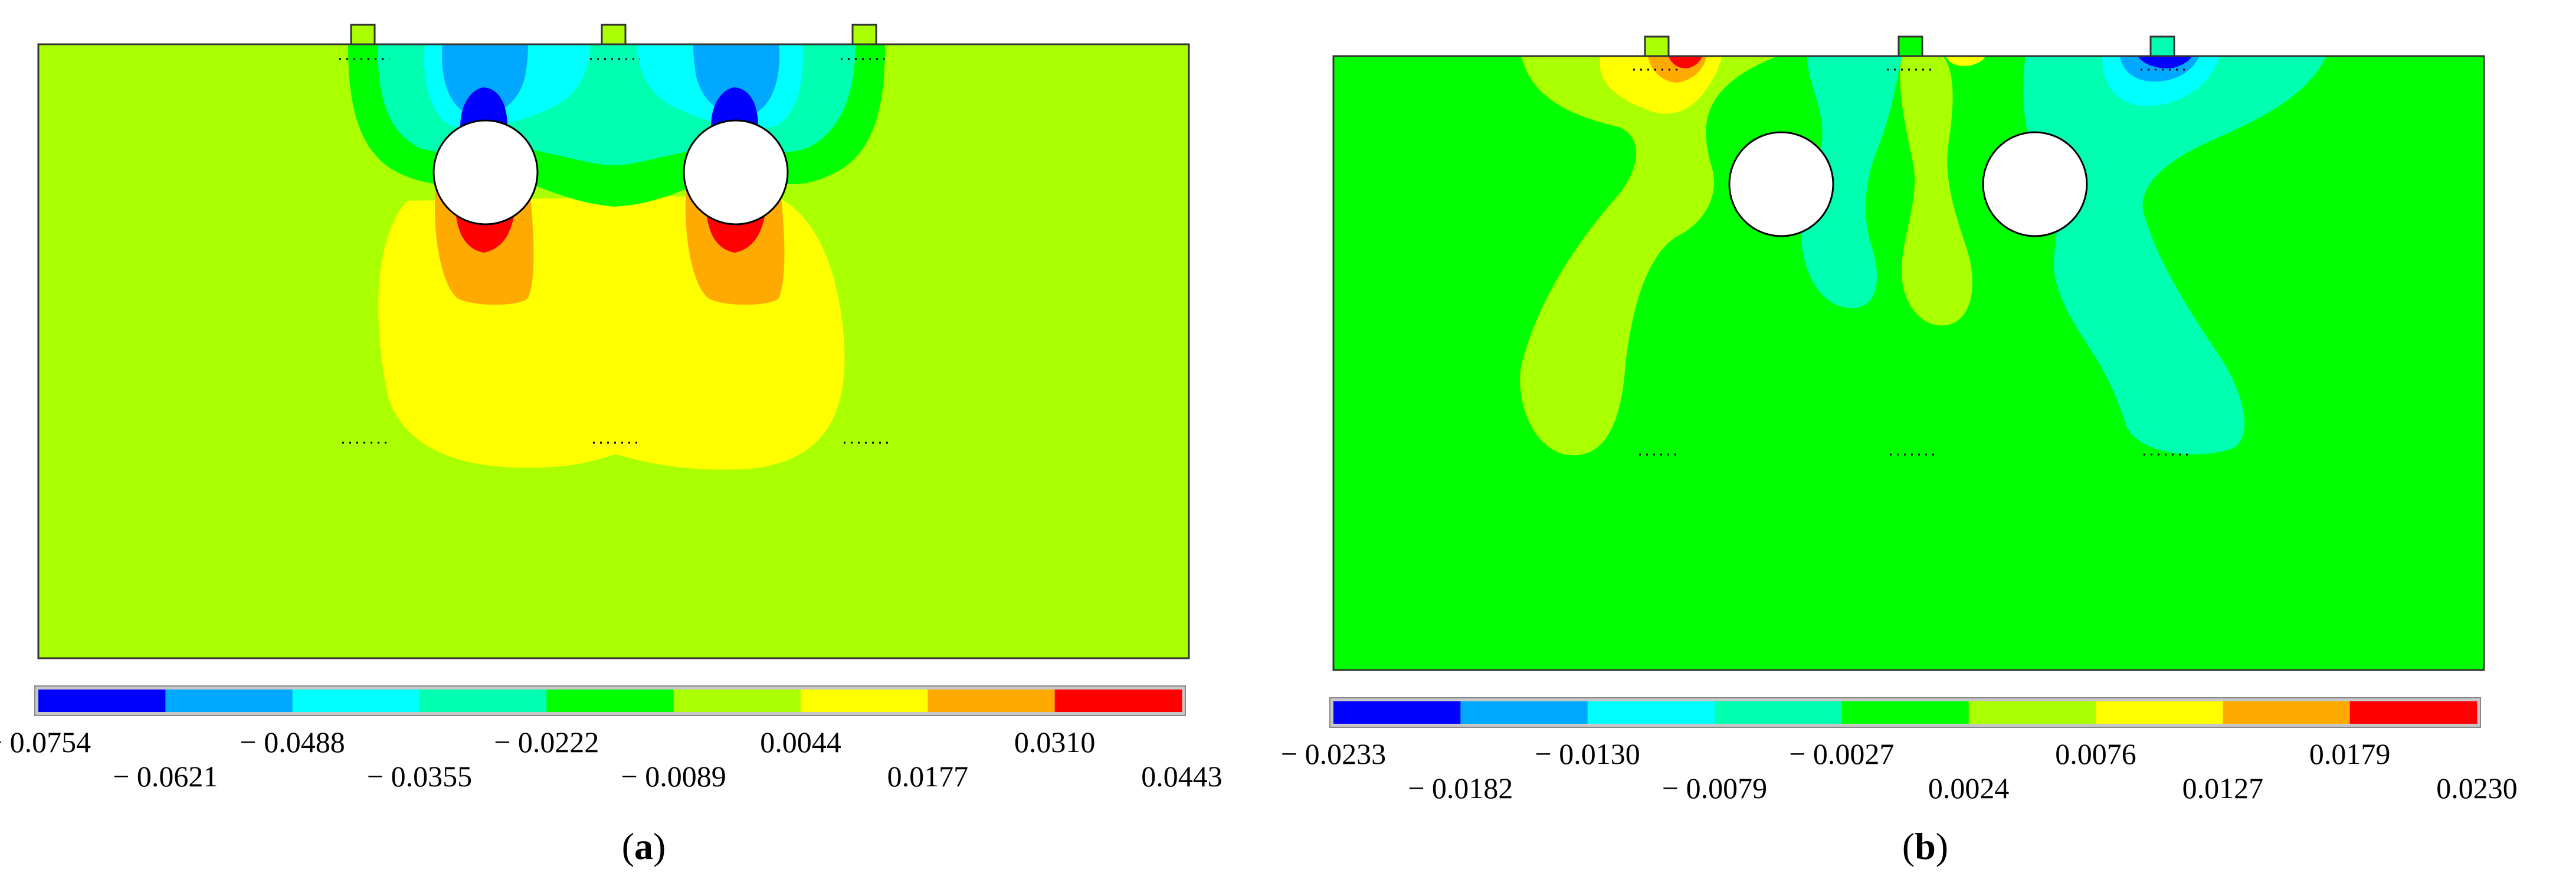  I want to click on zone-yellowgreen-left, so click(1649, 256).